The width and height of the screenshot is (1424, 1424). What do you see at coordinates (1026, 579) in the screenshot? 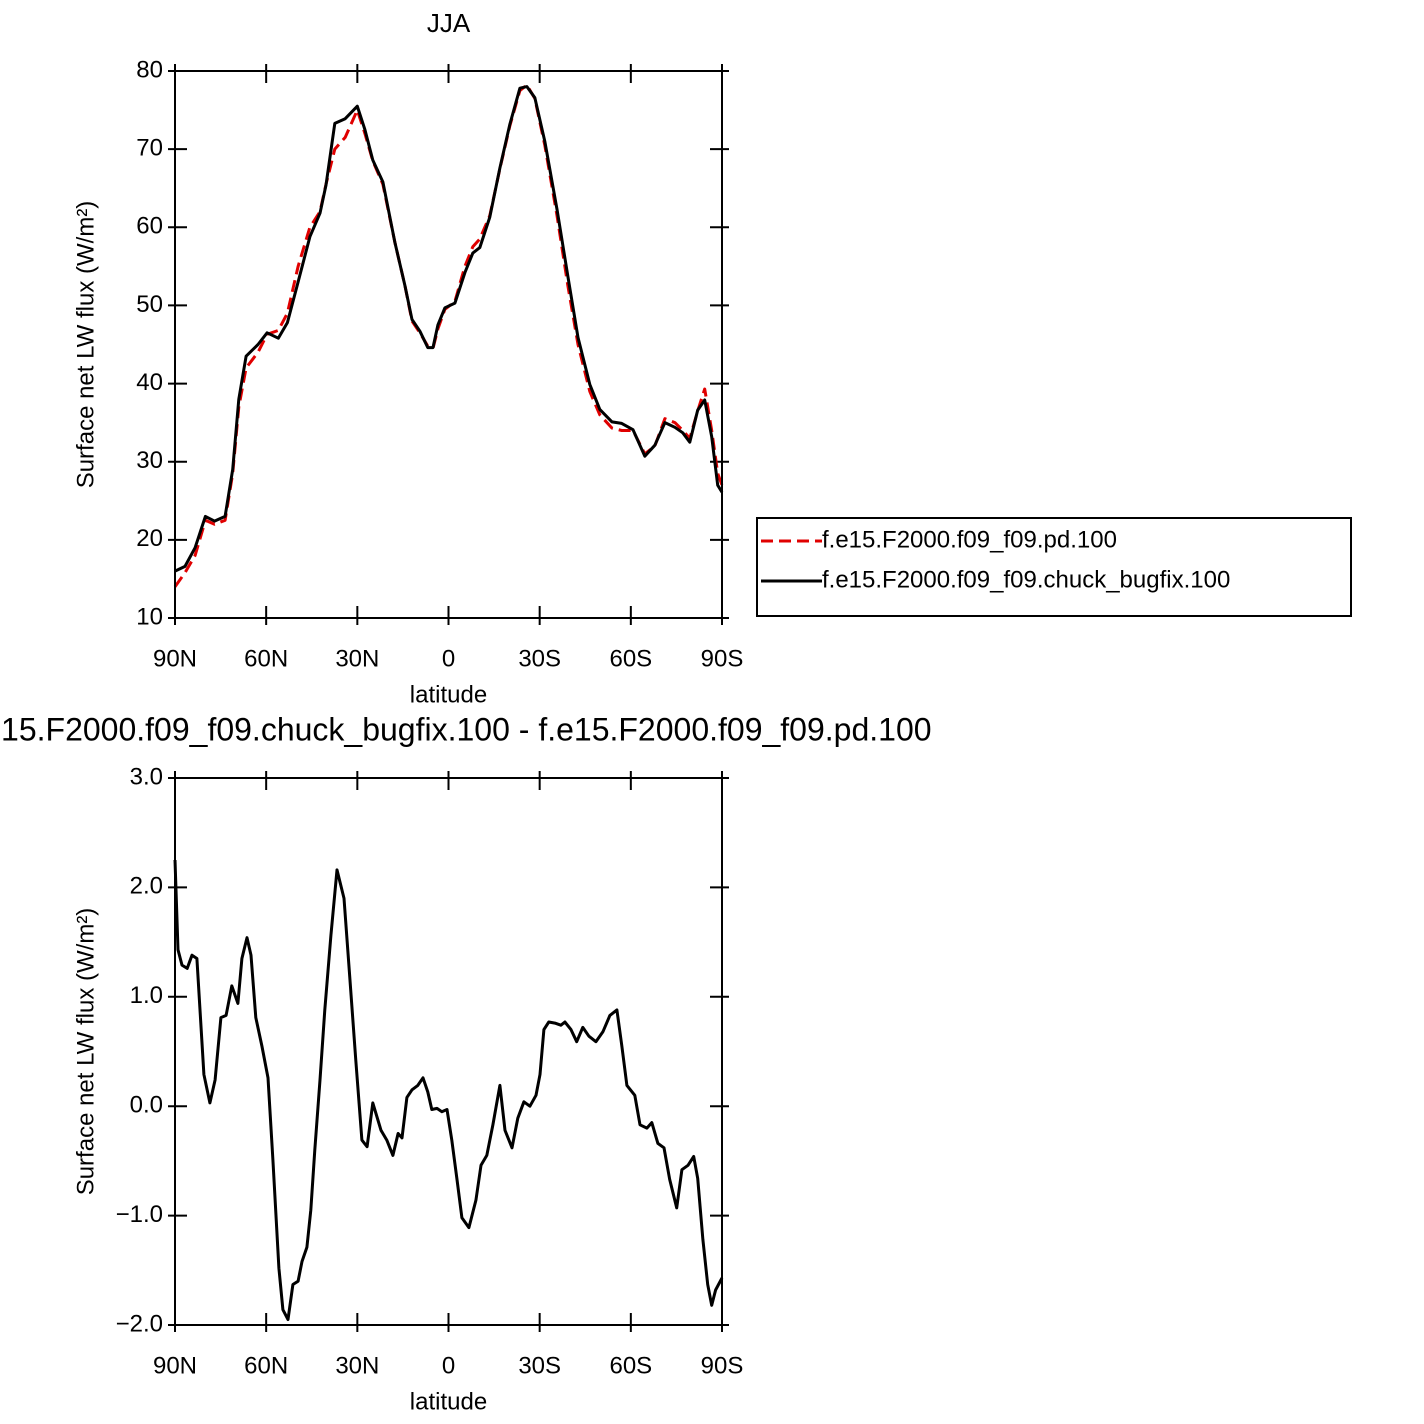
I see `legend-label: f.e15.F2000.f09_f09.chuck_bugfix.100` at bounding box center [1026, 579].